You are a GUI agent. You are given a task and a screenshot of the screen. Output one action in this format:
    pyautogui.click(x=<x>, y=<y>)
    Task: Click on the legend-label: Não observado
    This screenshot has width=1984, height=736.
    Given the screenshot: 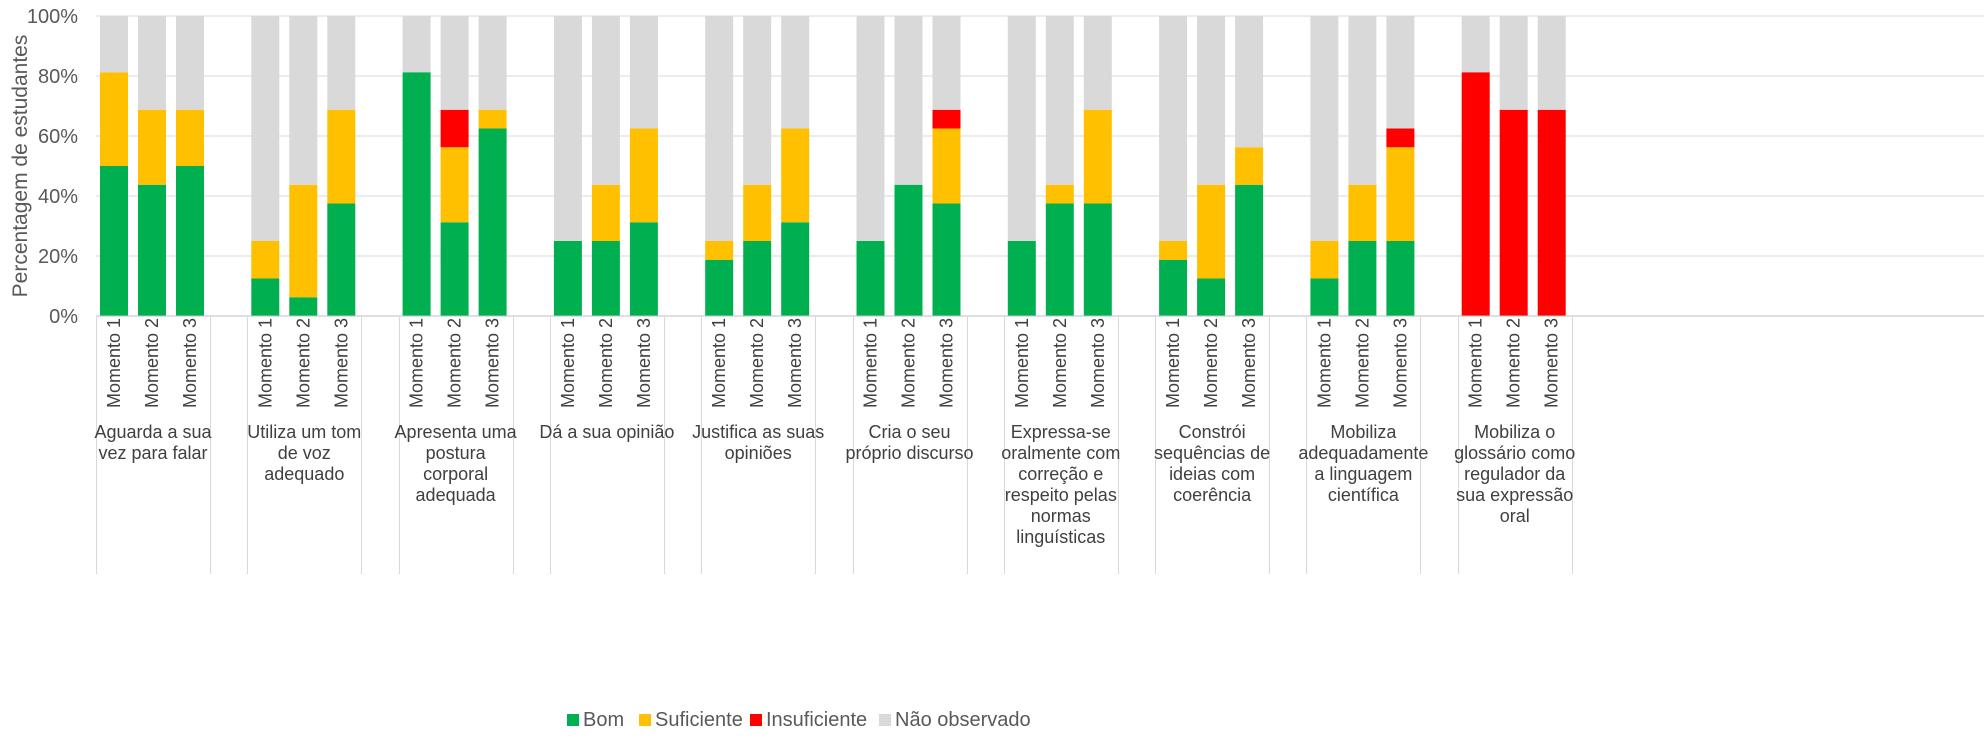 What is the action you would take?
    pyautogui.click(x=963, y=720)
    